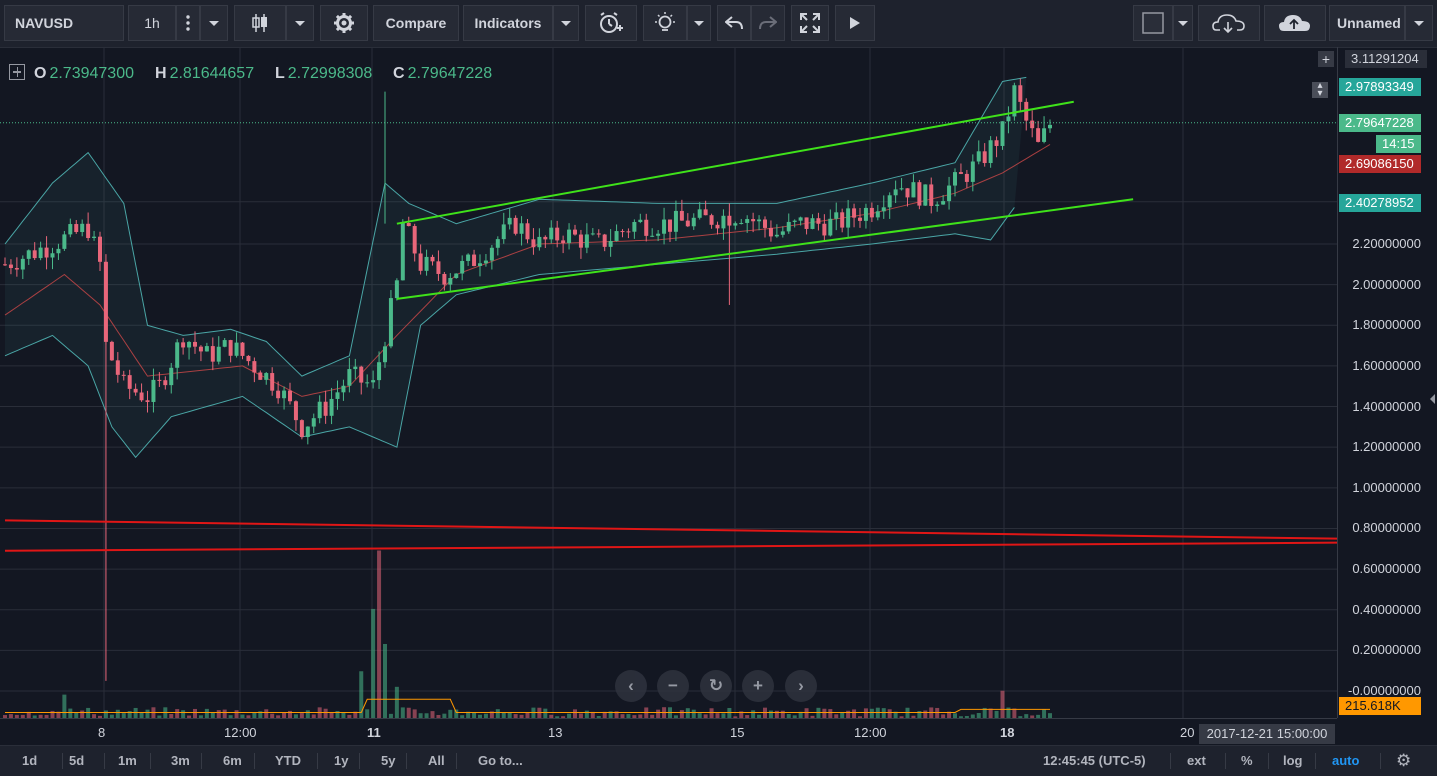 The image size is (1437, 776). What do you see at coordinates (870, 732) in the screenshot?
I see `time-axis-label: 12:00` at bounding box center [870, 732].